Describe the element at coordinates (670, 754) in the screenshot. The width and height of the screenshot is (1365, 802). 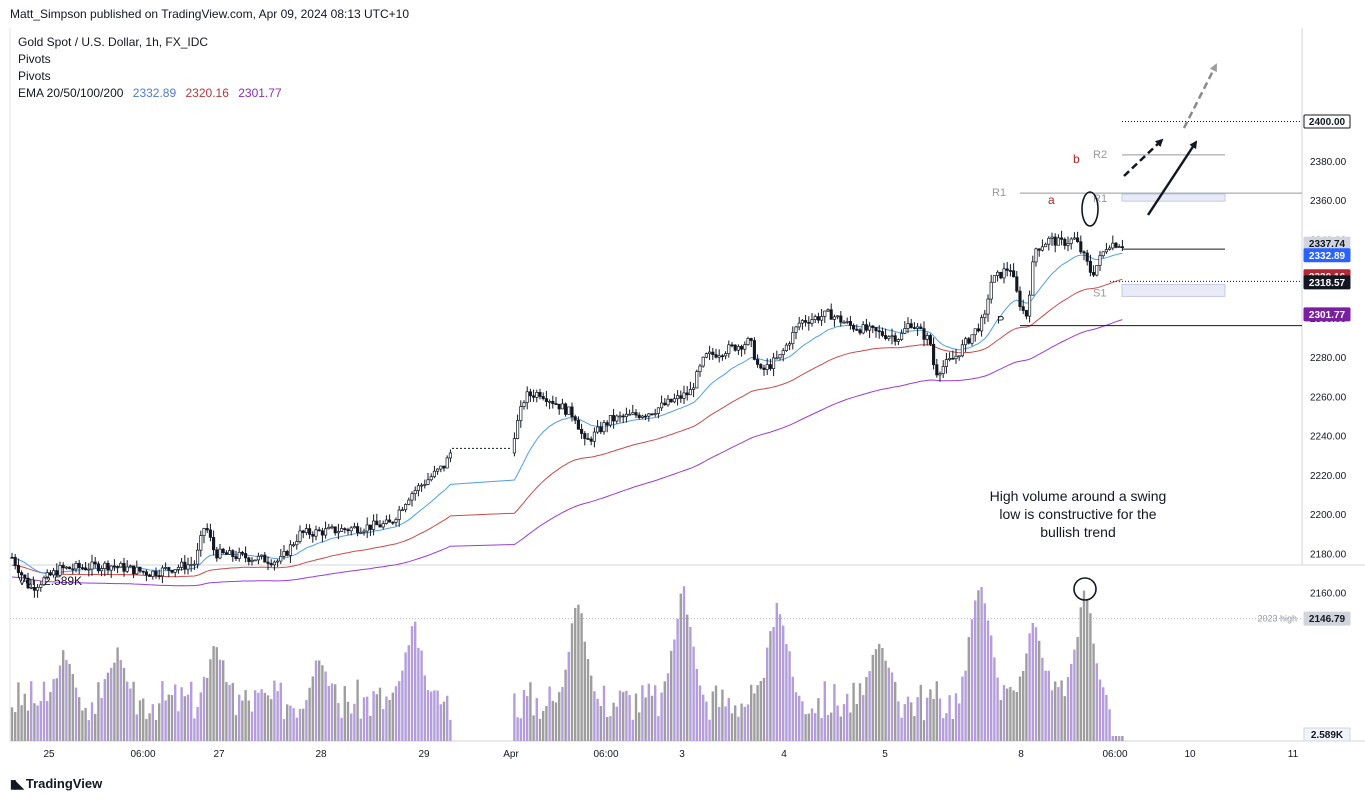
I see `x-axis: 25 06:00 27 28 29 Apr 06:00 3 4 5 8 06:00 10 11` at that location.